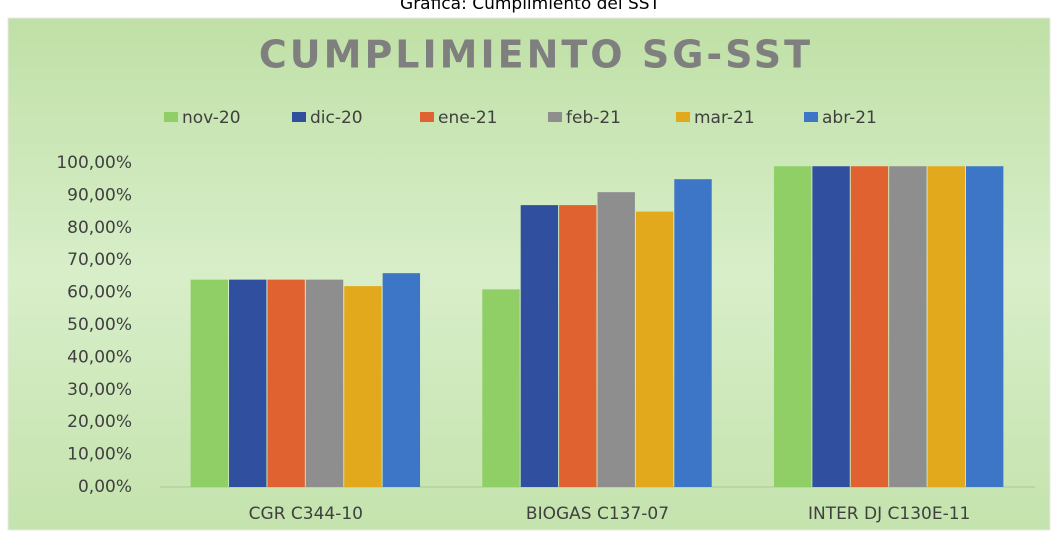 The height and width of the screenshot is (538, 1059). I want to click on y-tick-label: 10,00%, so click(99, 455).